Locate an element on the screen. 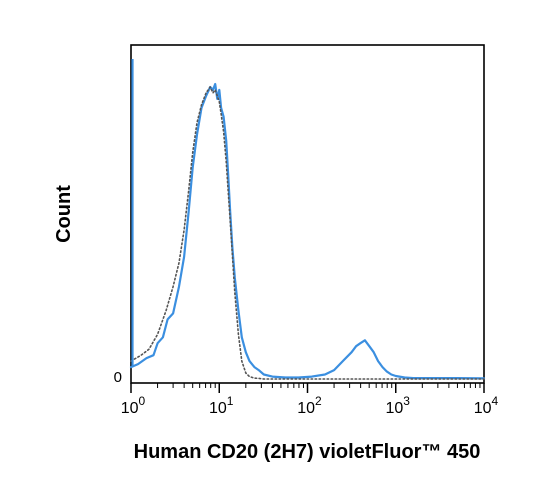 This screenshot has height=485, width=542. y-axis-label: Count is located at coordinates (64, 214).